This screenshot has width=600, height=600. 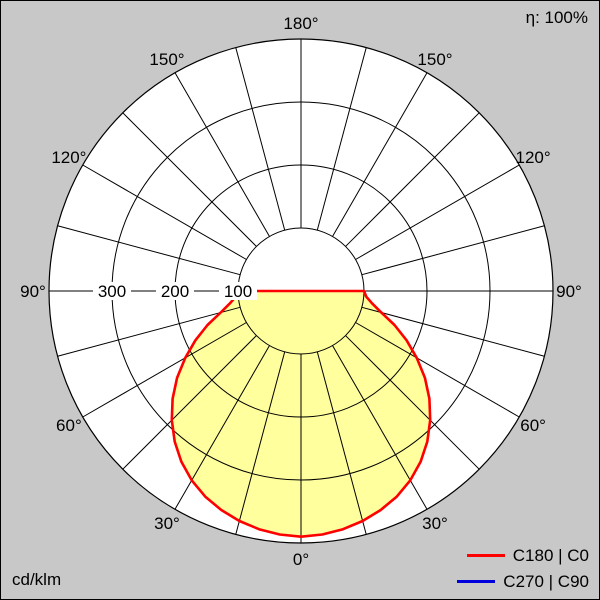 I want to click on radial-scale-label: 200, so click(x=175, y=291).